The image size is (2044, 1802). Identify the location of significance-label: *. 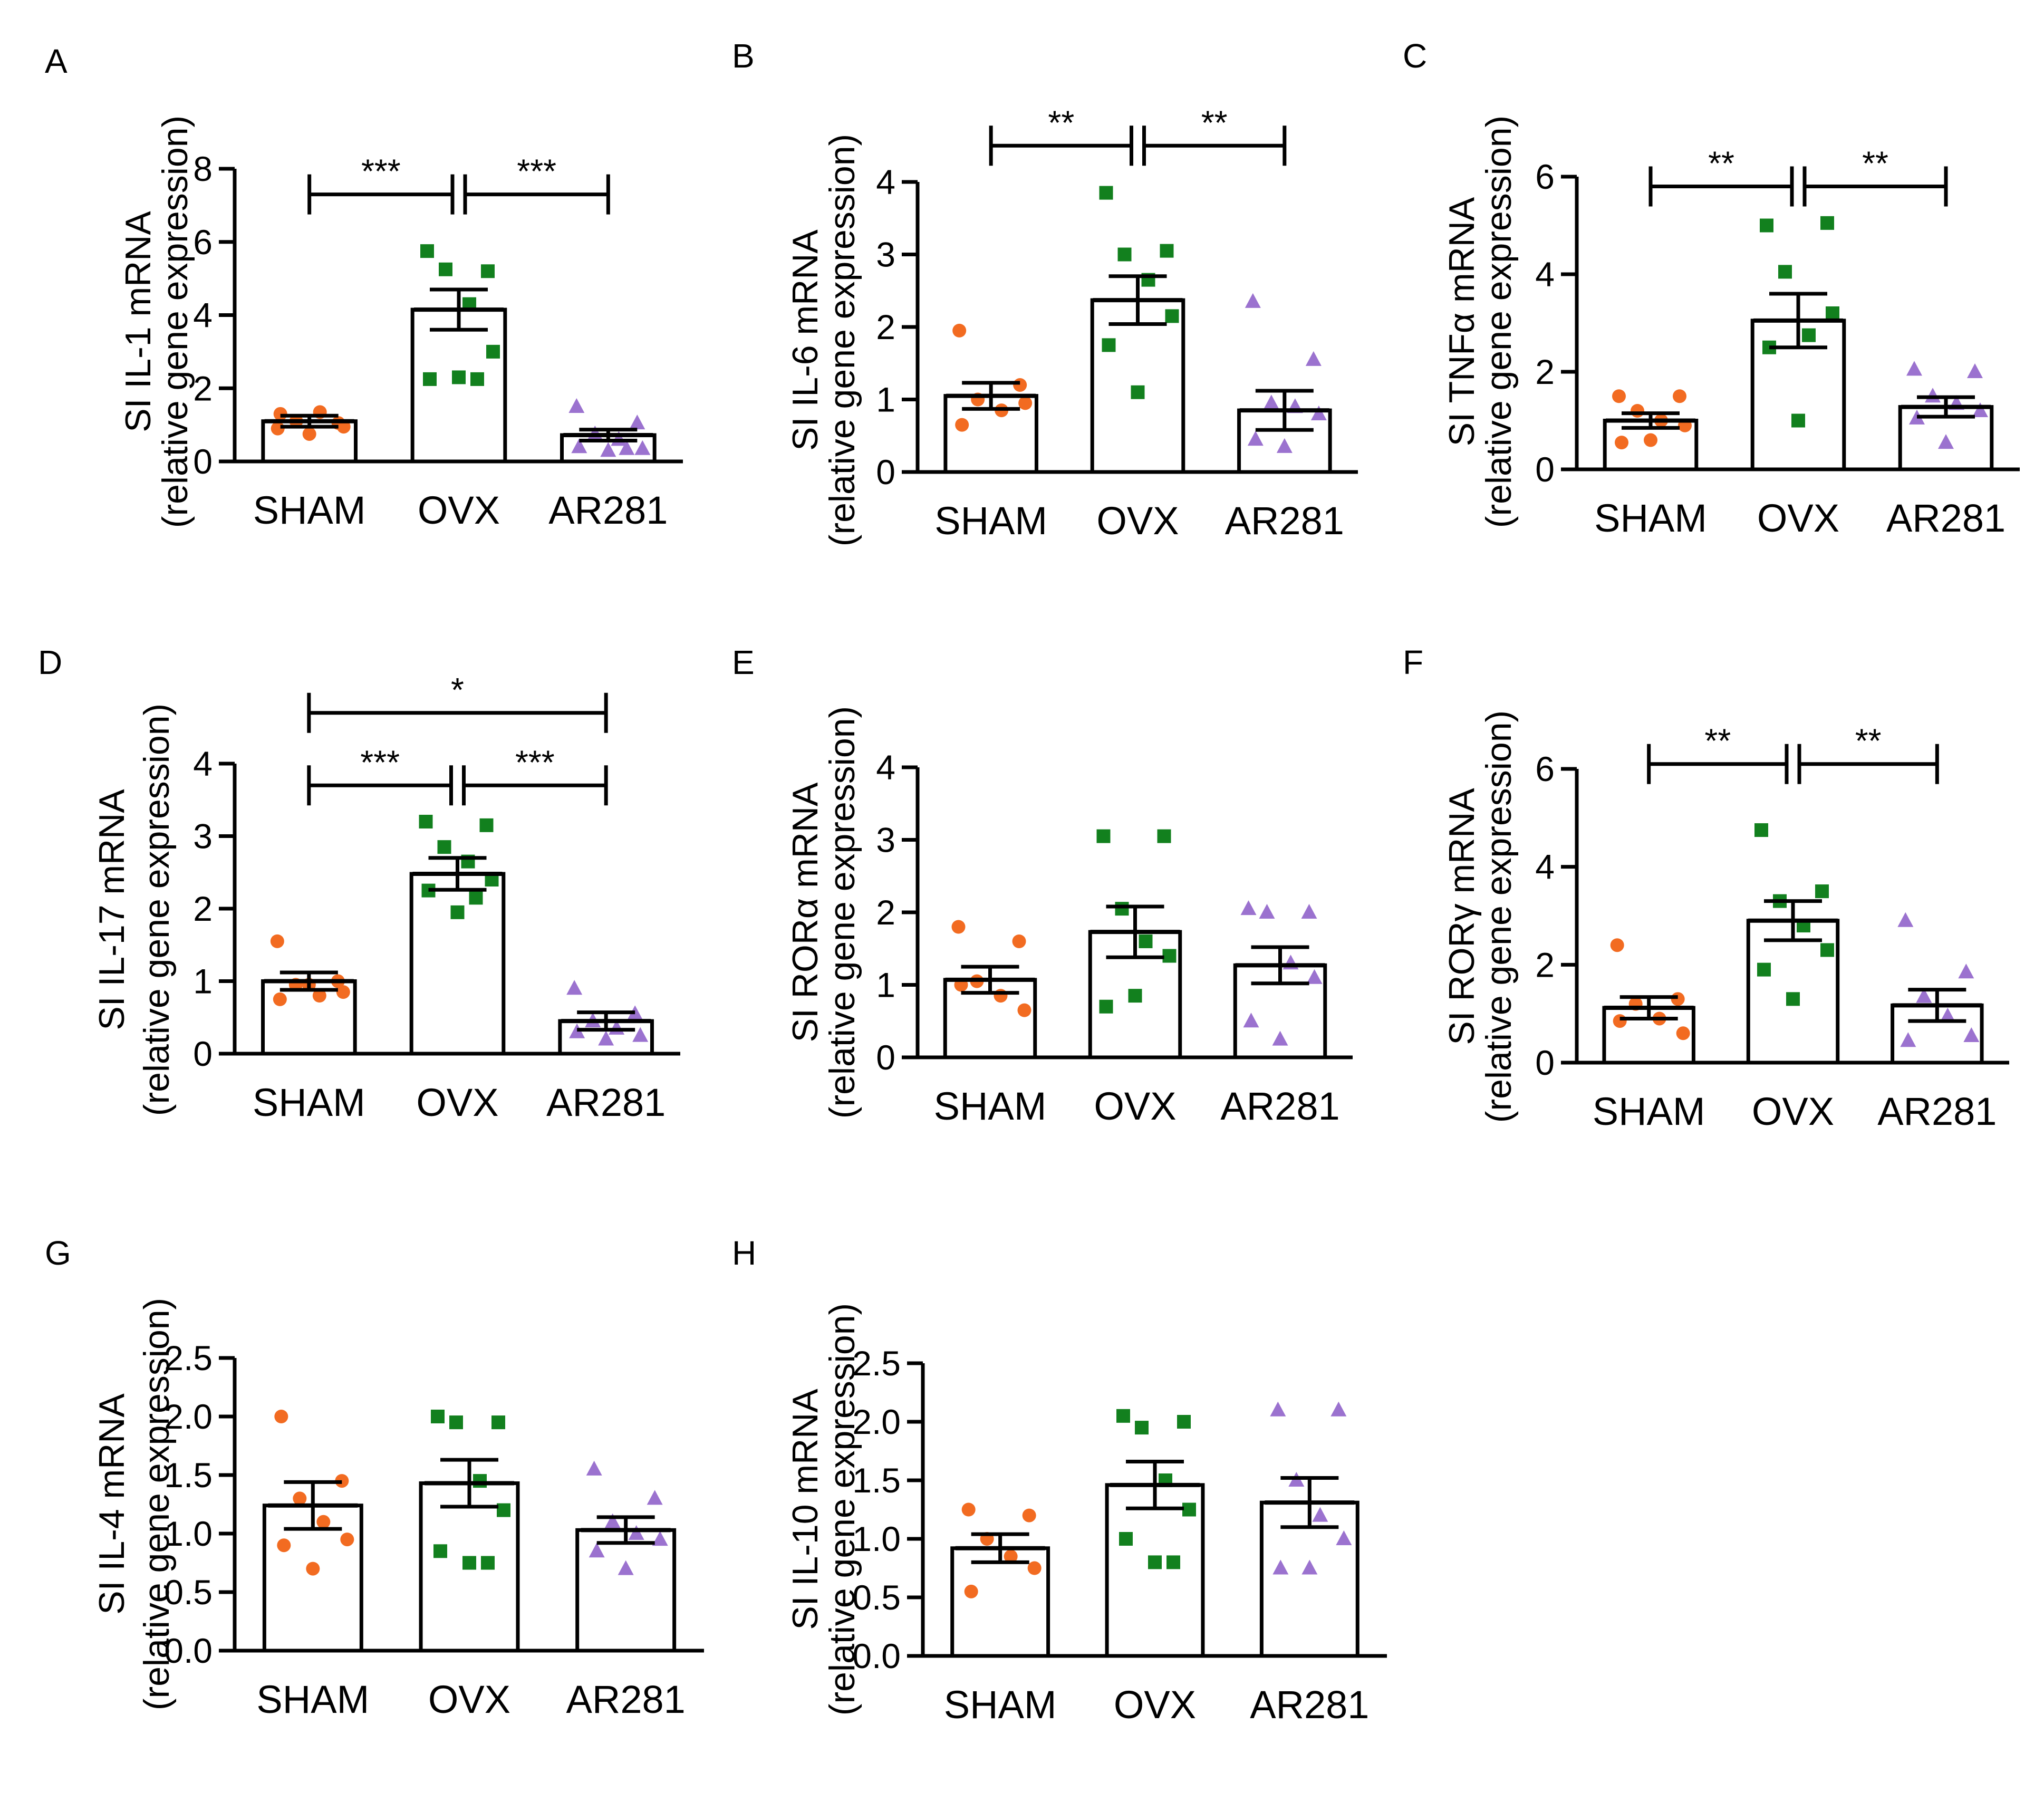
(458, 690).